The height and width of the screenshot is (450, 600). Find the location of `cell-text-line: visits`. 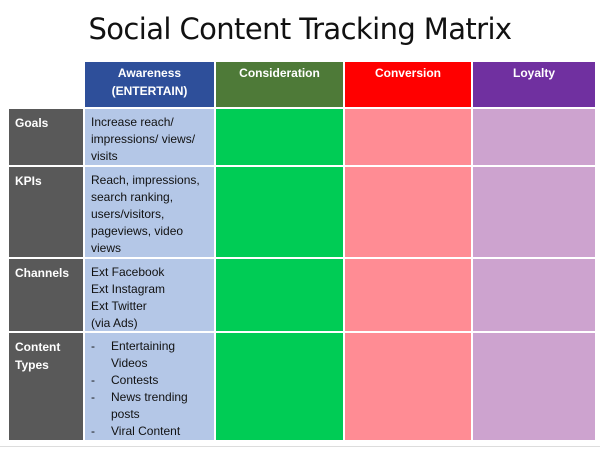

cell-text-line: visits is located at coordinates (104, 156).